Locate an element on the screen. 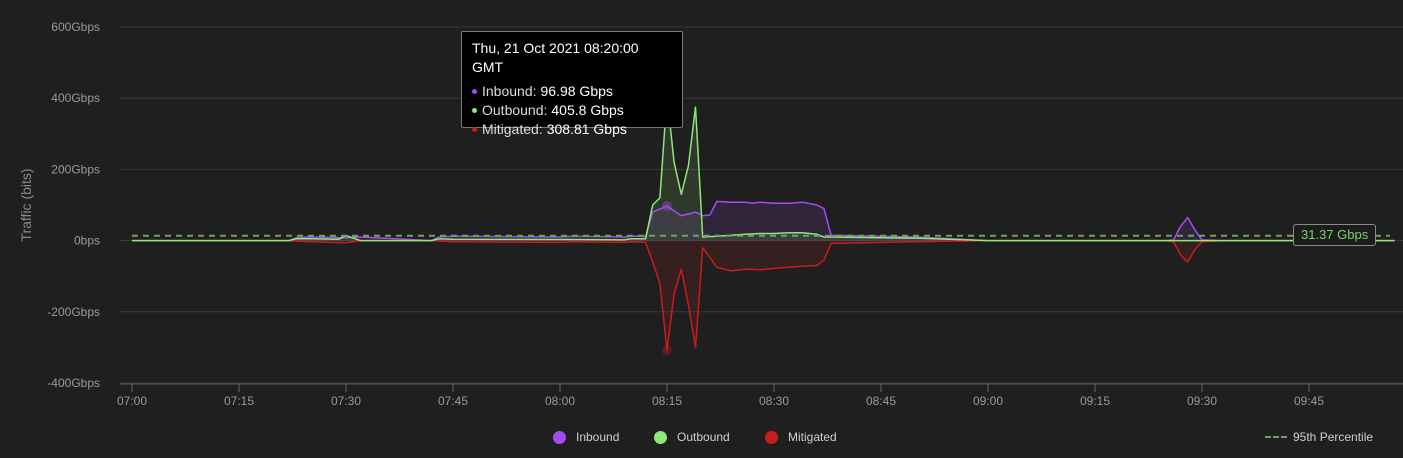  legend-item-percentile: 95th Percentile is located at coordinates (1319, 437).